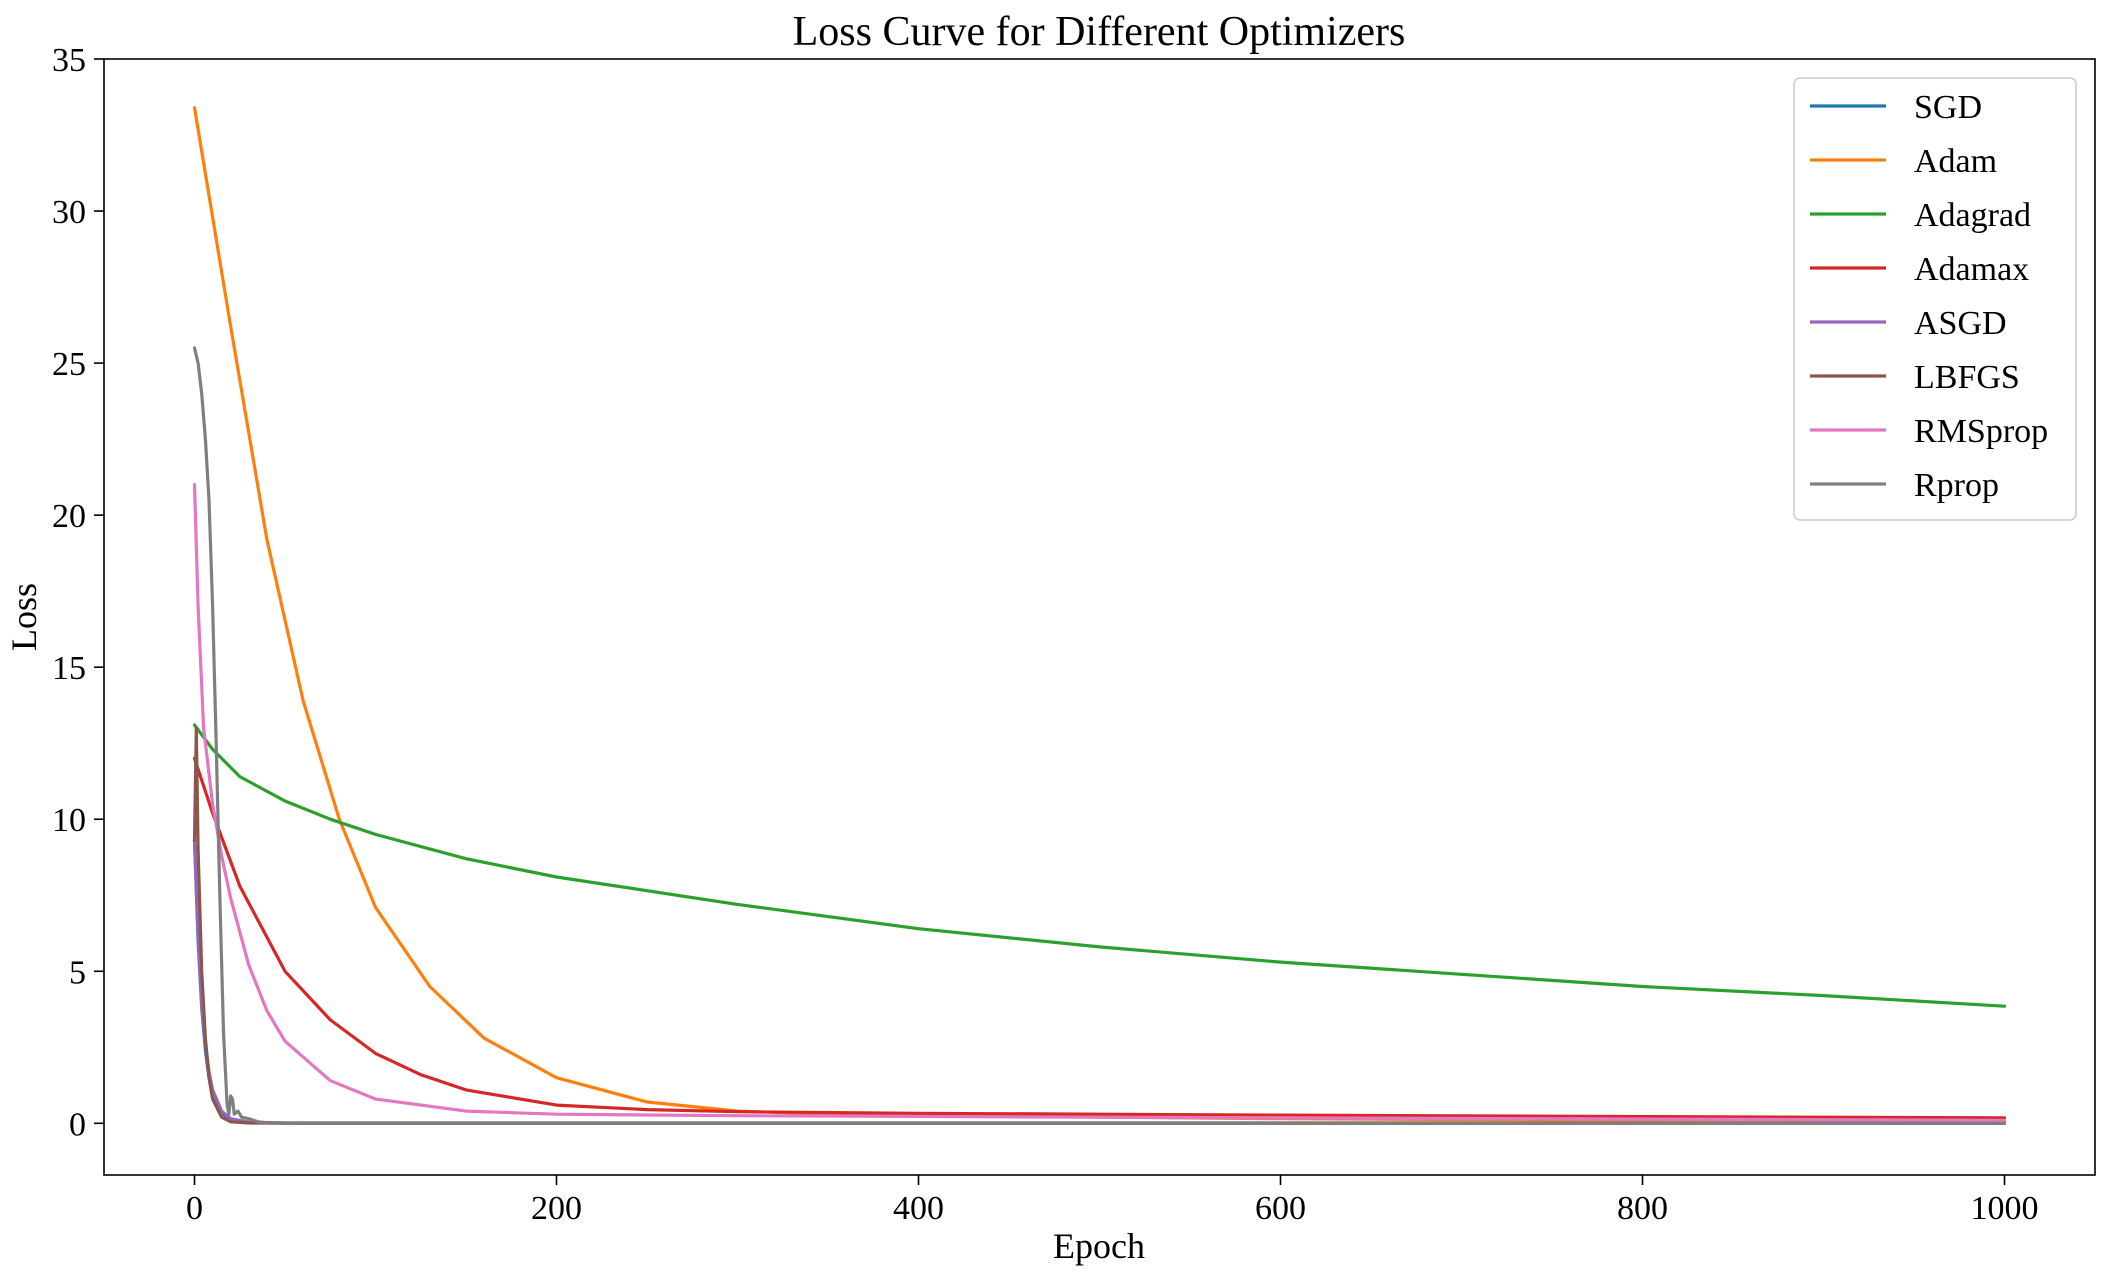 The width and height of the screenshot is (2102, 1275). I want to click on legend-label-rprop: Rprop, so click(1956, 485).